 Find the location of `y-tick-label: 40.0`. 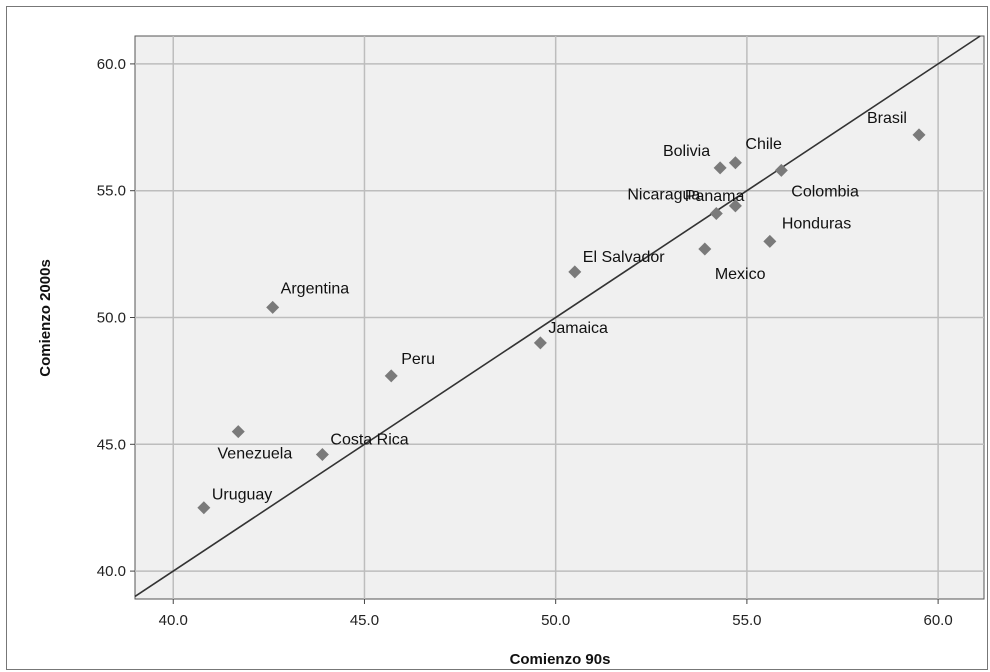

y-tick-label: 40.0 is located at coordinates (111, 571).